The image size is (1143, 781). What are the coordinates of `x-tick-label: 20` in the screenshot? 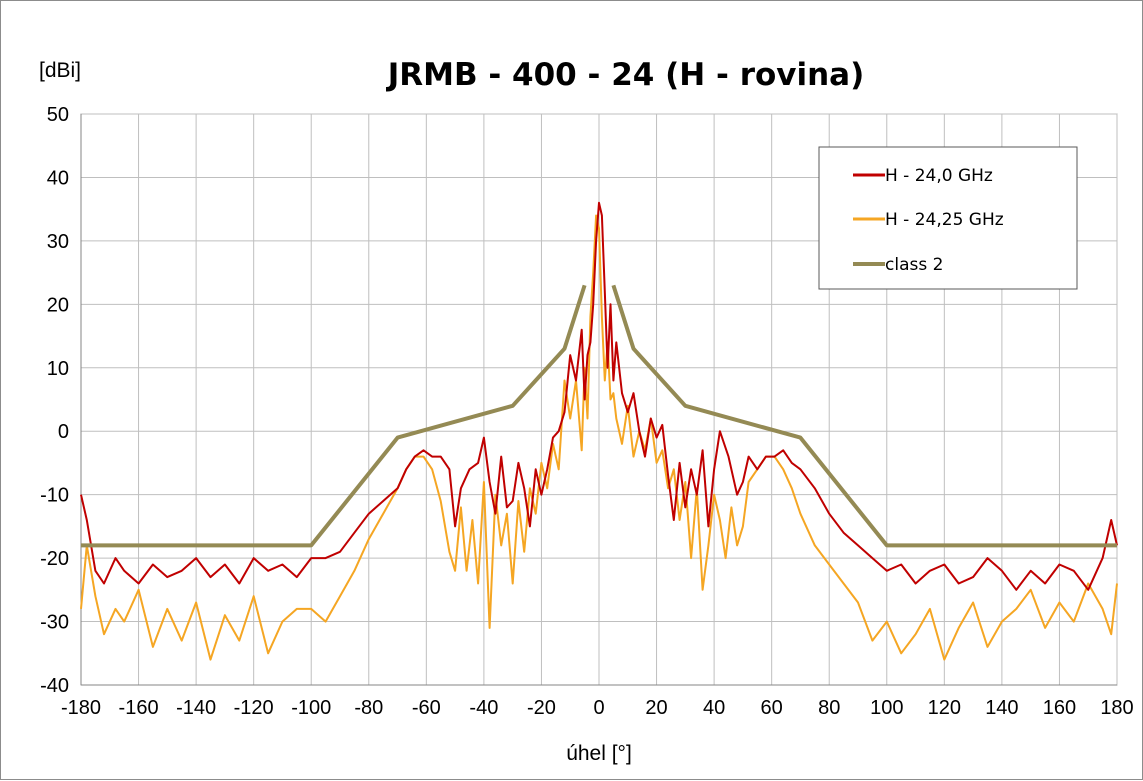 It's located at (656, 708).